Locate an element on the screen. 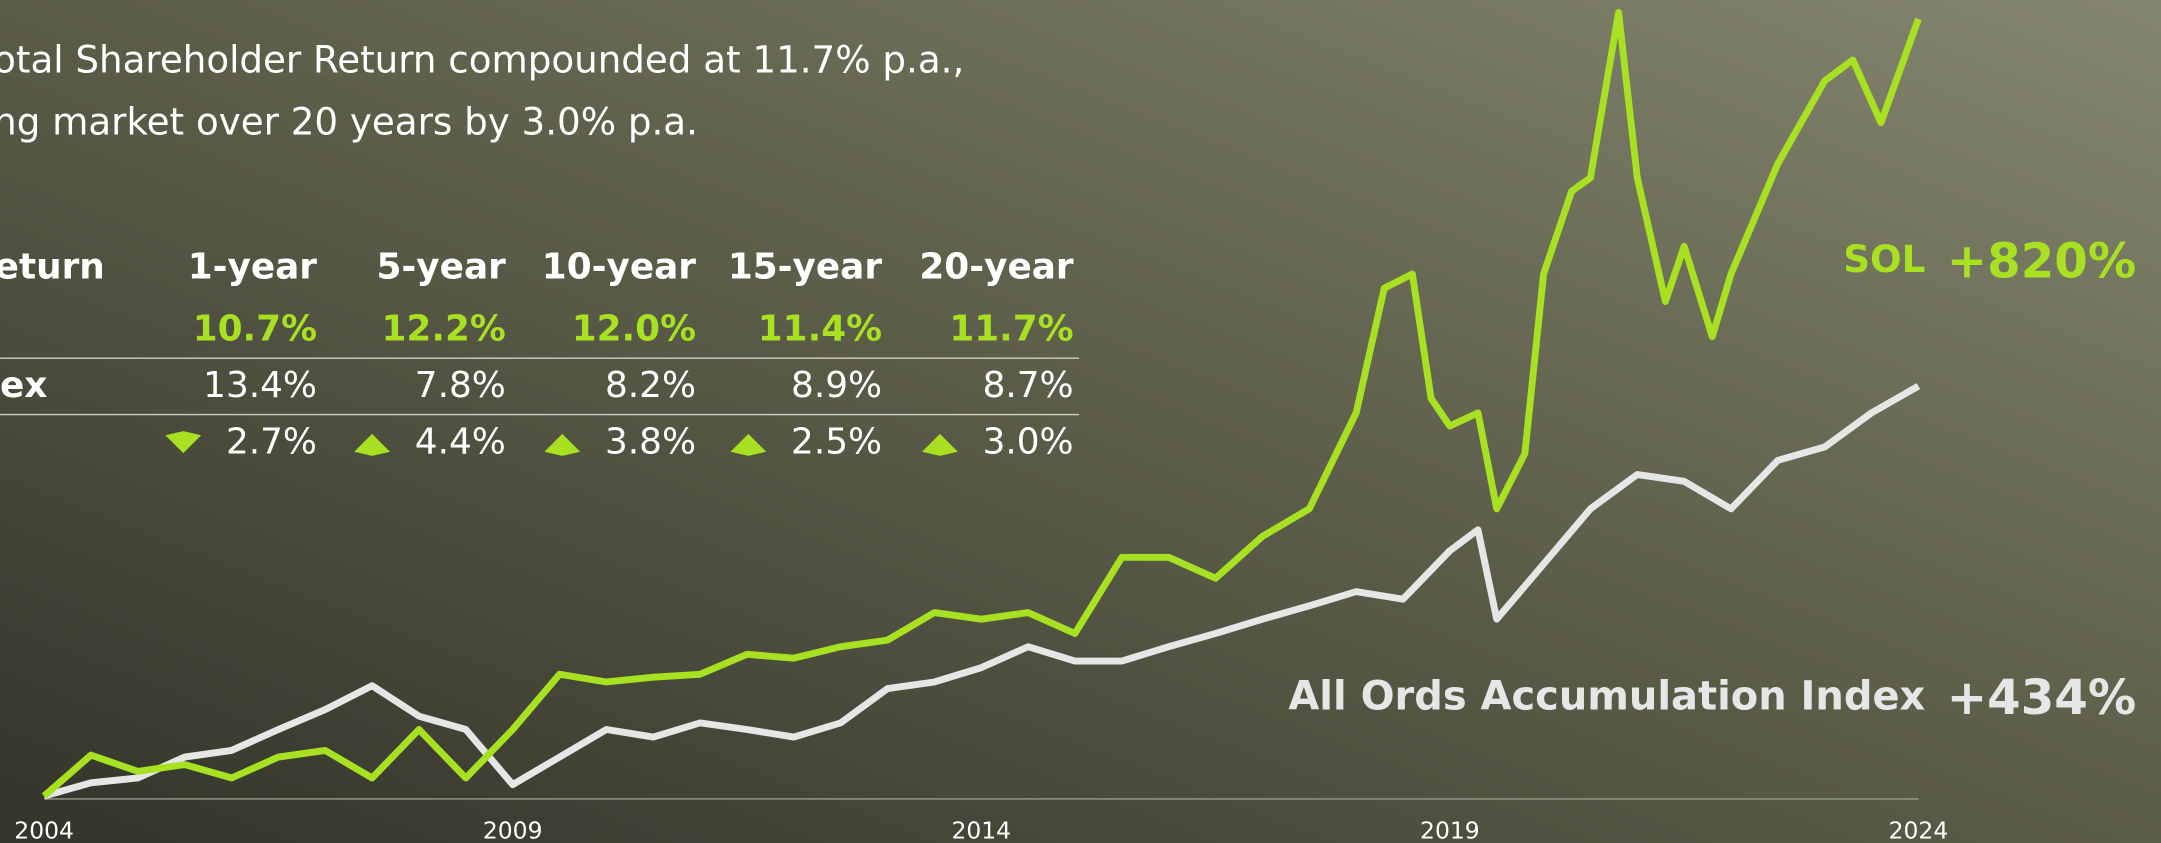 The width and height of the screenshot is (2161, 843). table-cell: 4.4% is located at coordinates (460, 442).